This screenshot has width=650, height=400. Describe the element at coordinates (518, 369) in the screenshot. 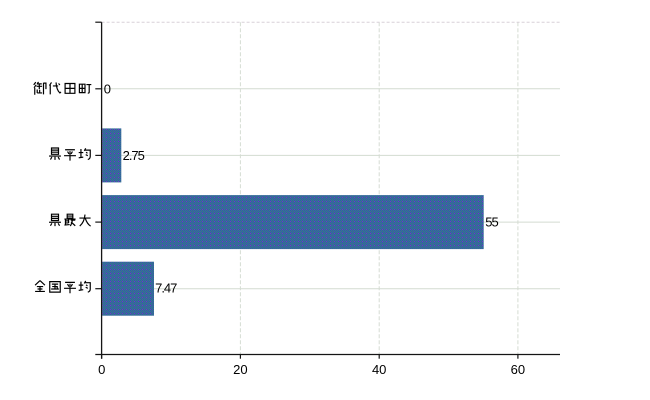

I see `svg-text: 60` at that location.